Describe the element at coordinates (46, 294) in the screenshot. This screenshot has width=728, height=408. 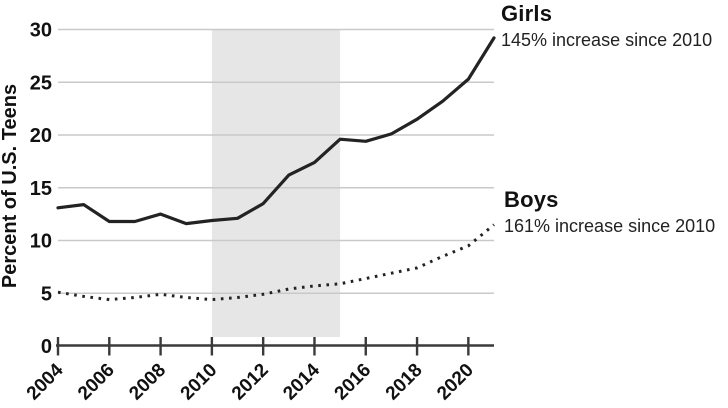
I see `y-tick-label-5: 5` at that location.